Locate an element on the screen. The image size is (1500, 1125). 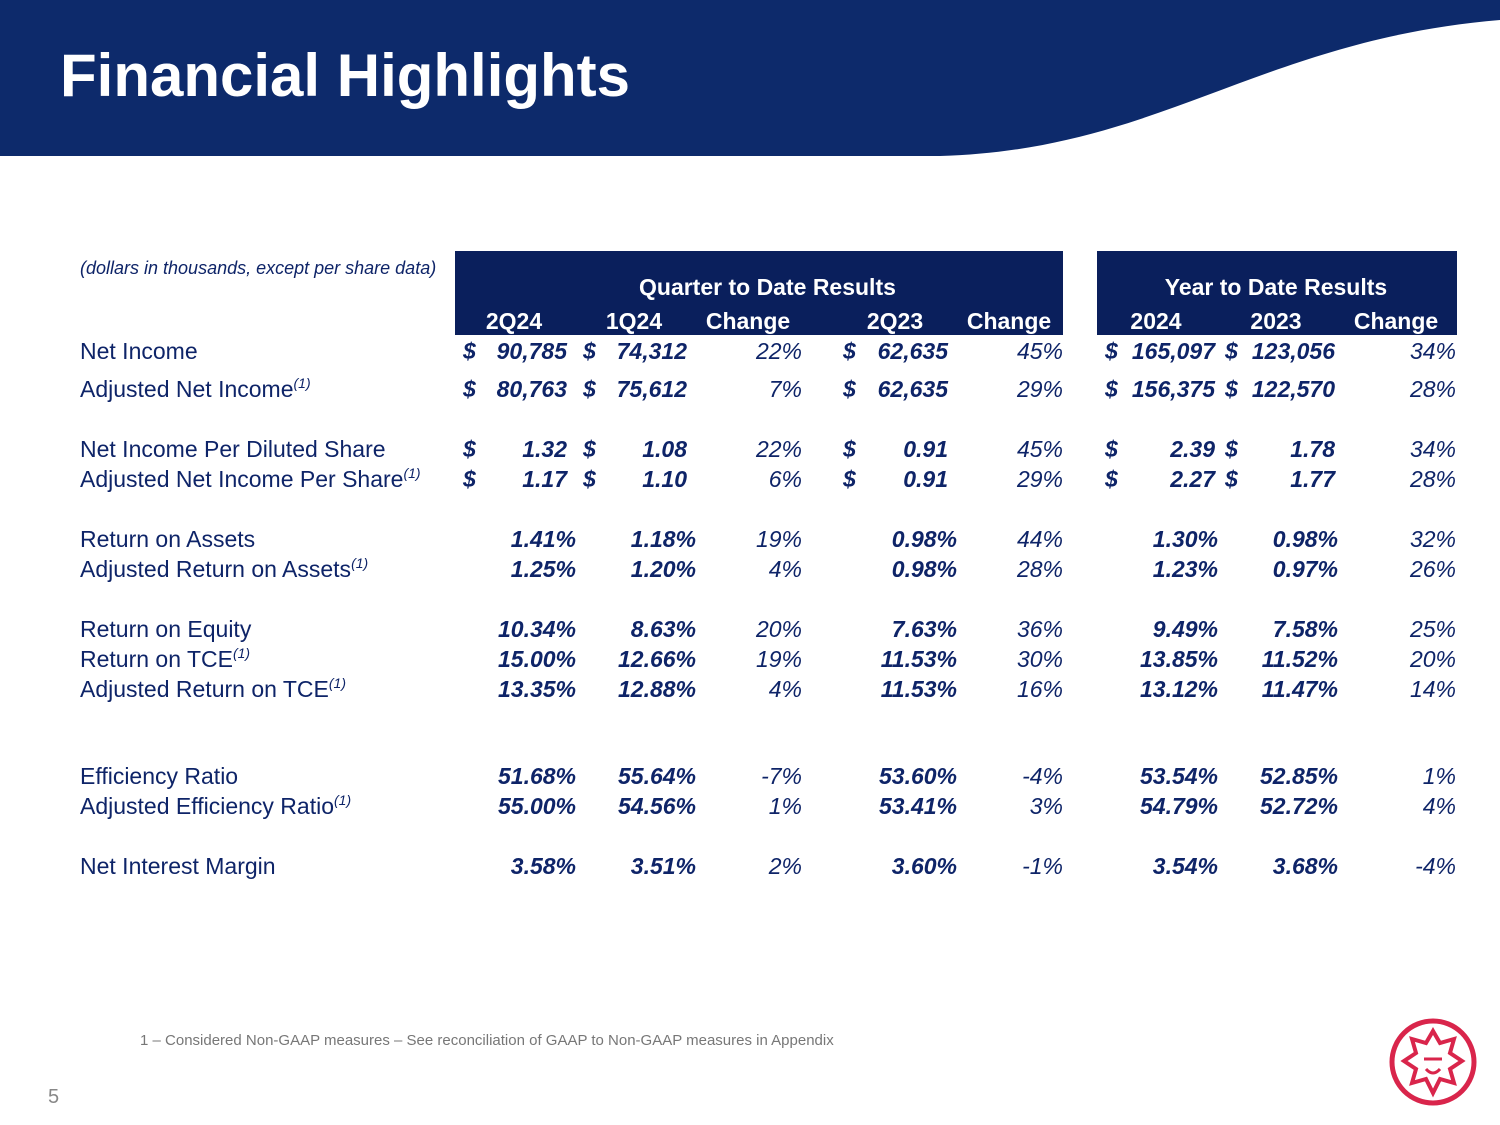
cell-value: 80,763 is located at coordinates (531, 389).